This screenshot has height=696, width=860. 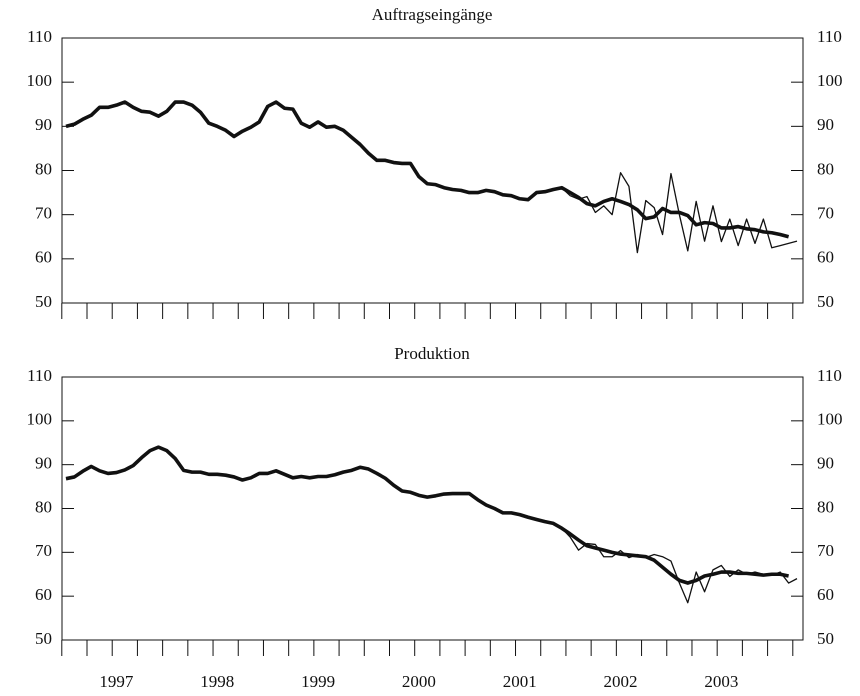 What do you see at coordinates (116, 681) in the screenshot?
I see `x-tick-label: 1997` at bounding box center [116, 681].